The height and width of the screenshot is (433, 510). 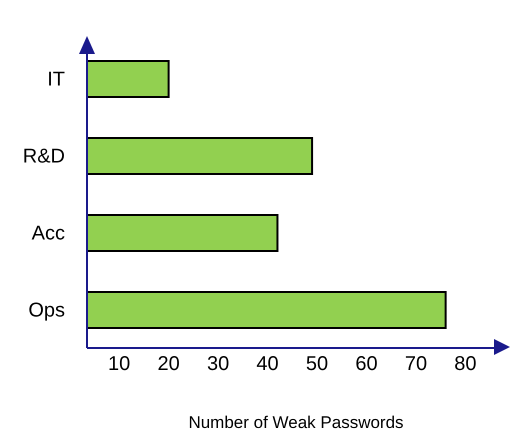 What do you see at coordinates (46, 311) in the screenshot?
I see `y-tick-label: Ops` at bounding box center [46, 311].